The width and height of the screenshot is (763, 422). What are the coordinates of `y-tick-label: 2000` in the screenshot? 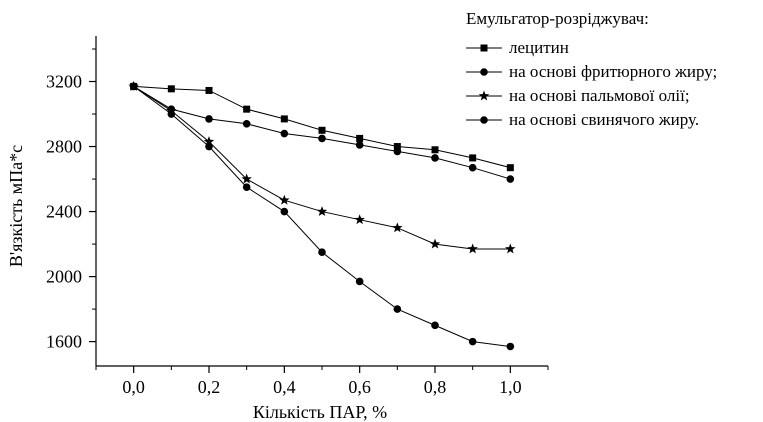 It's located at (64, 277).